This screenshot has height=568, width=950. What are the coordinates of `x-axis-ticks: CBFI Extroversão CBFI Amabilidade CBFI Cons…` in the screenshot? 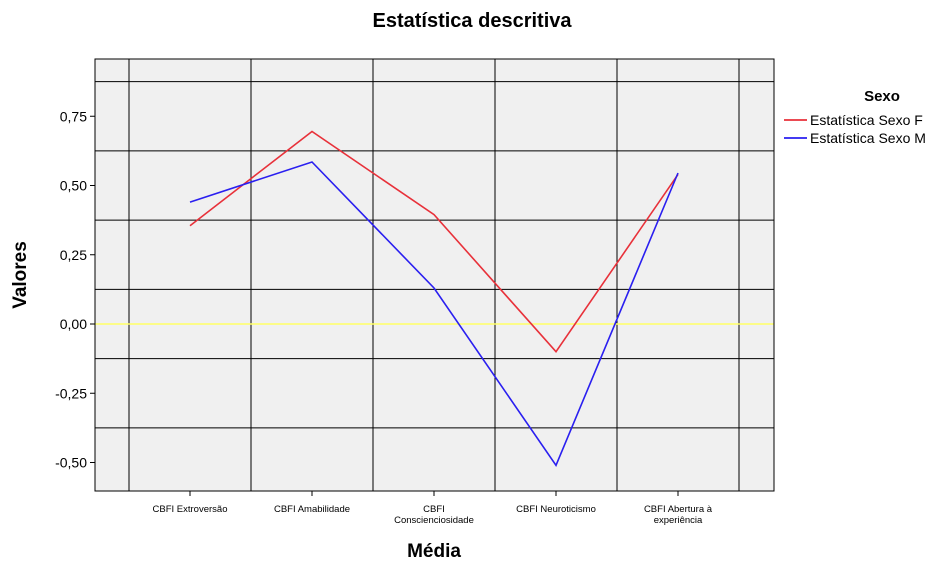 It's located at (433, 508).